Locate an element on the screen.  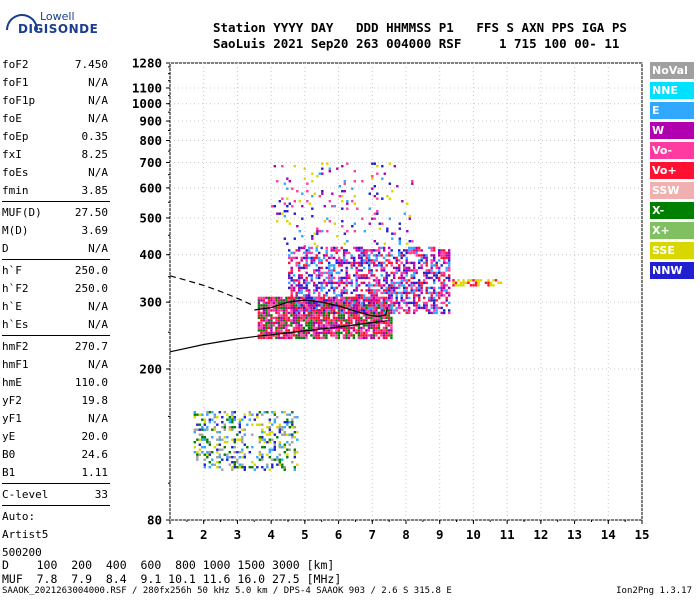
x-tick-label: 10 is located at coordinates (473, 534).